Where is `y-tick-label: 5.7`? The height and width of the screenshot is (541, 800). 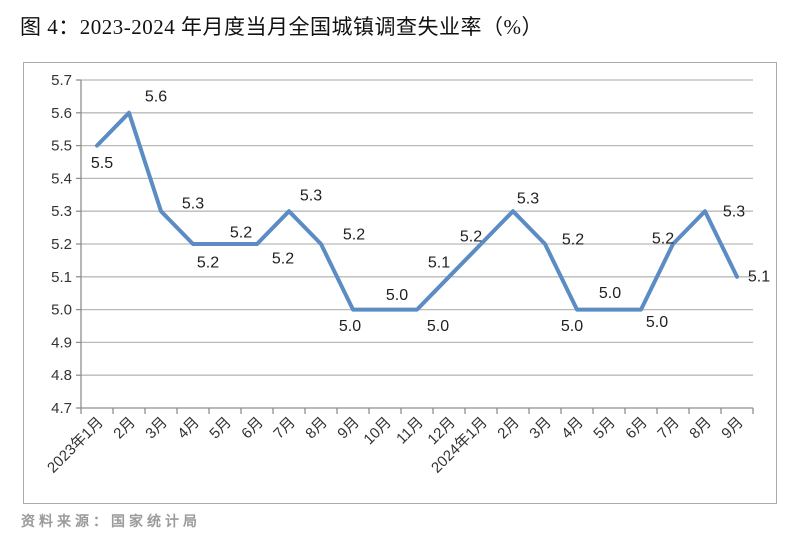
y-tick-label: 5.7 is located at coordinates (61, 80).